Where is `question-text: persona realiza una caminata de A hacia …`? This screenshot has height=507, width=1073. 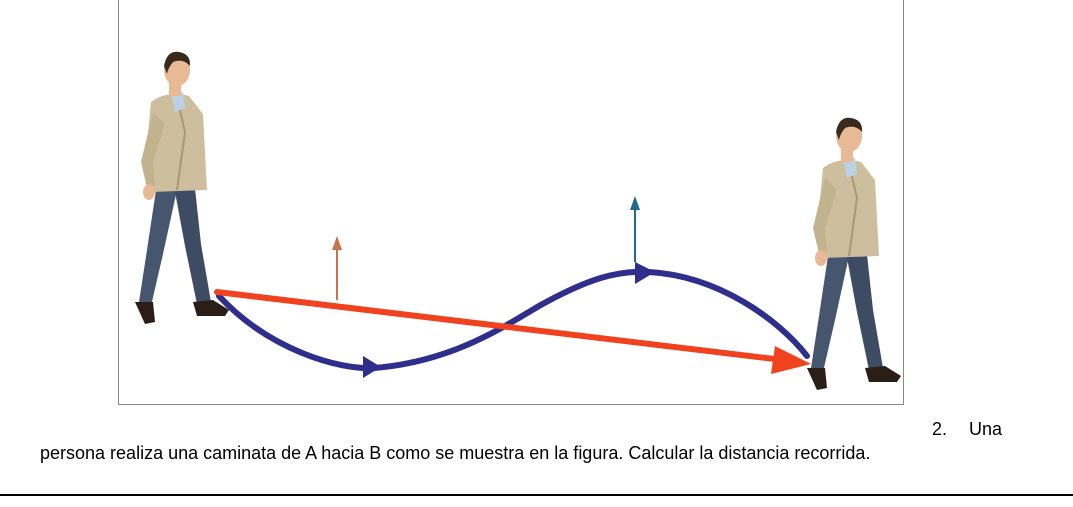 question-text: persona realiza una caminata de A hacia … is located at coordinates (455, 453).